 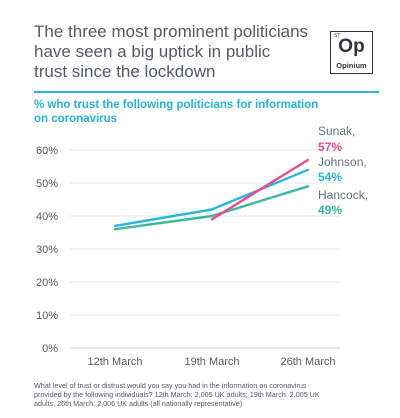 What do you see at coordinates (330, 177) in the screenshot?
I see `data-label-johnson: 54%` at bounding box center [330, 177].